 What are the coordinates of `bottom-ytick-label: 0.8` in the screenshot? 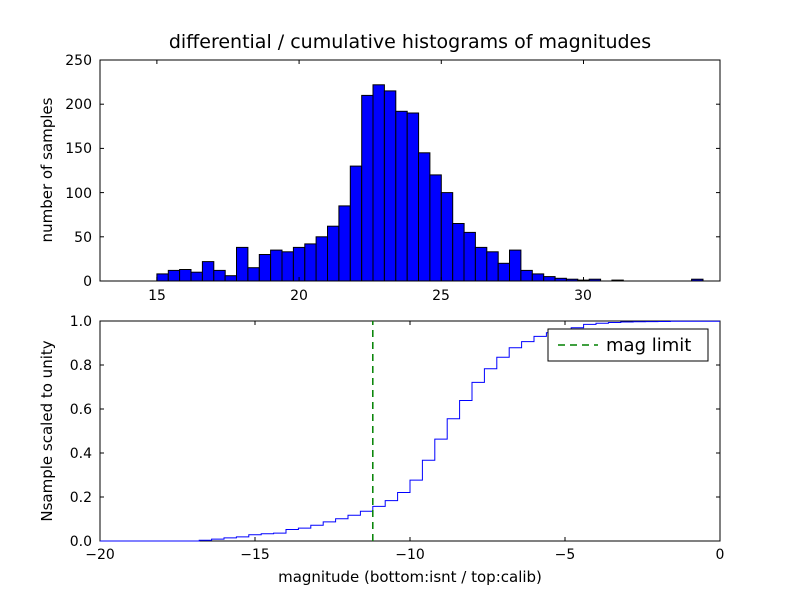 It's located at (81, 366).